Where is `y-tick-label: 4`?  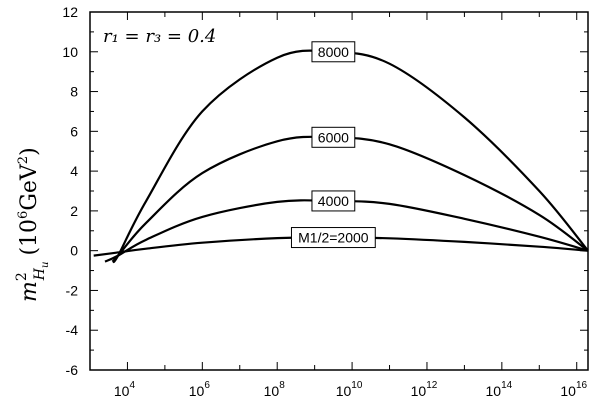
y-tick-label: 4 is located at coordinates (74, 171).